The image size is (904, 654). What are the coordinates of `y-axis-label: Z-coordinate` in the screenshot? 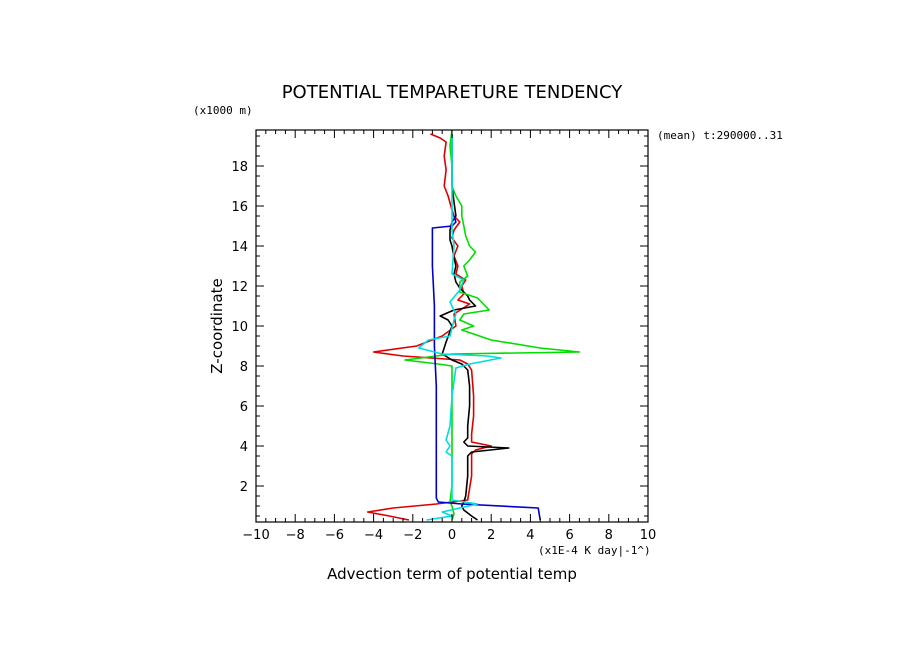 It's located at (217, 325).